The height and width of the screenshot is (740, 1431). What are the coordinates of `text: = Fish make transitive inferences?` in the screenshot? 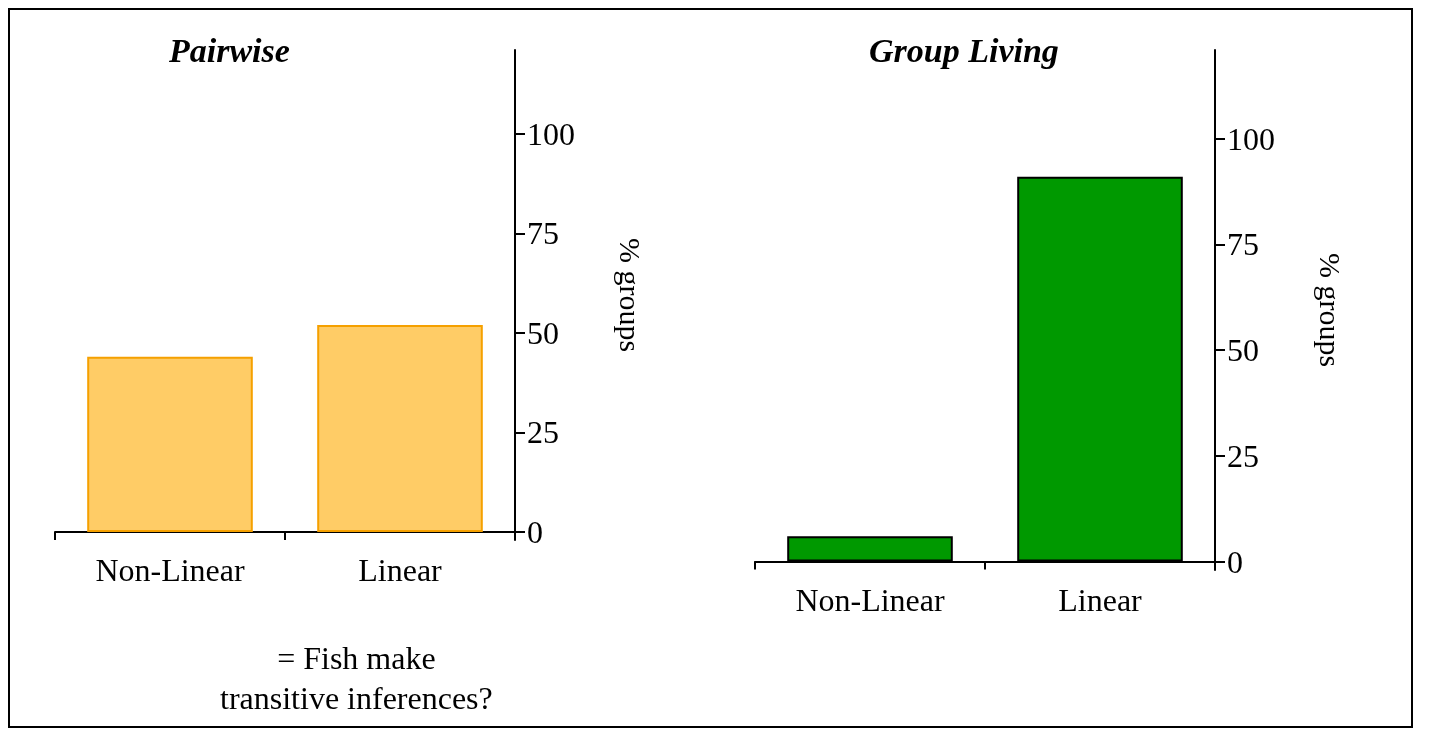 It's located at (356, 678).